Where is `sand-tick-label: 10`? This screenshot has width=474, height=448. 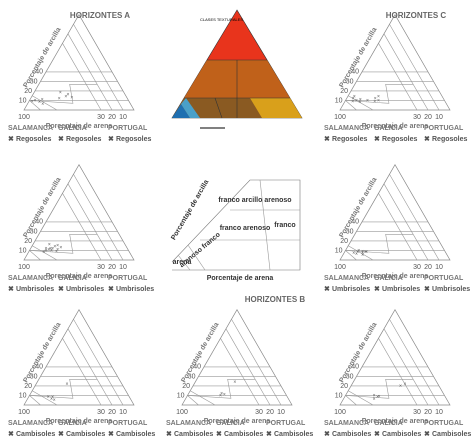
sand-tick-label: 10 is located at coordinates (123, 117).